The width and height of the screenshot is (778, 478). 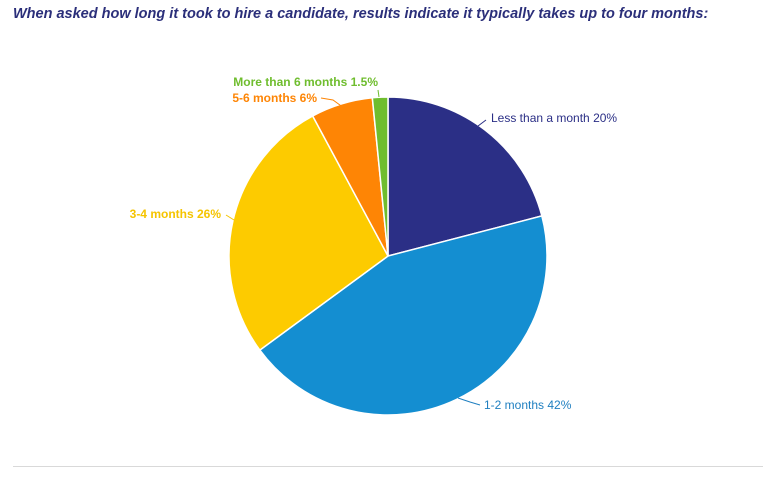 What do you see at coordinates (528, 405) in the screenshot?
I see `slice-label: 1-2 months 42%` at bounding box center [528, 405].